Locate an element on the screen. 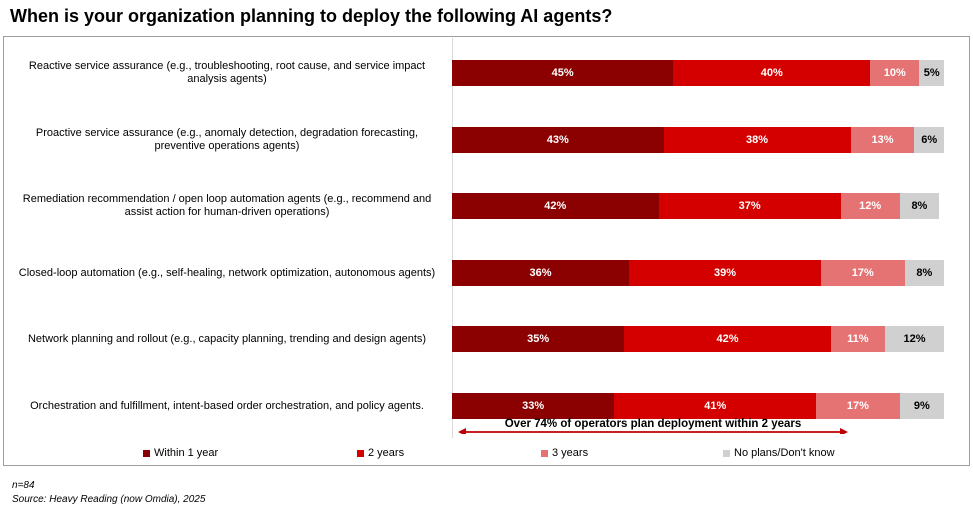 The height and width of the screenshot is (513, 973). bar-segment: 33% is located at coordinates (533, 406).